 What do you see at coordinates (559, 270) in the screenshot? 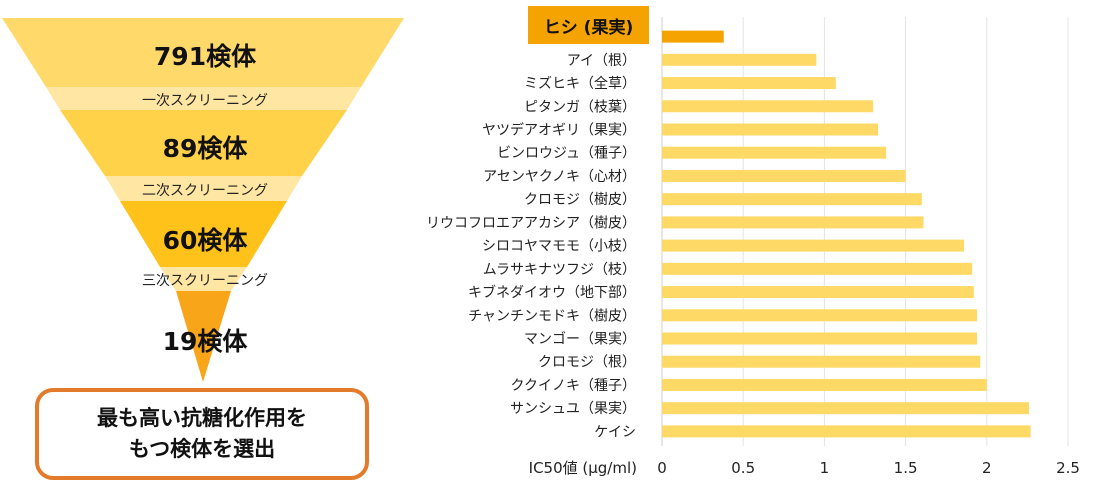
I see `category-label: ムラサキナツフジ（枝）` at bounding box center [559, 270].